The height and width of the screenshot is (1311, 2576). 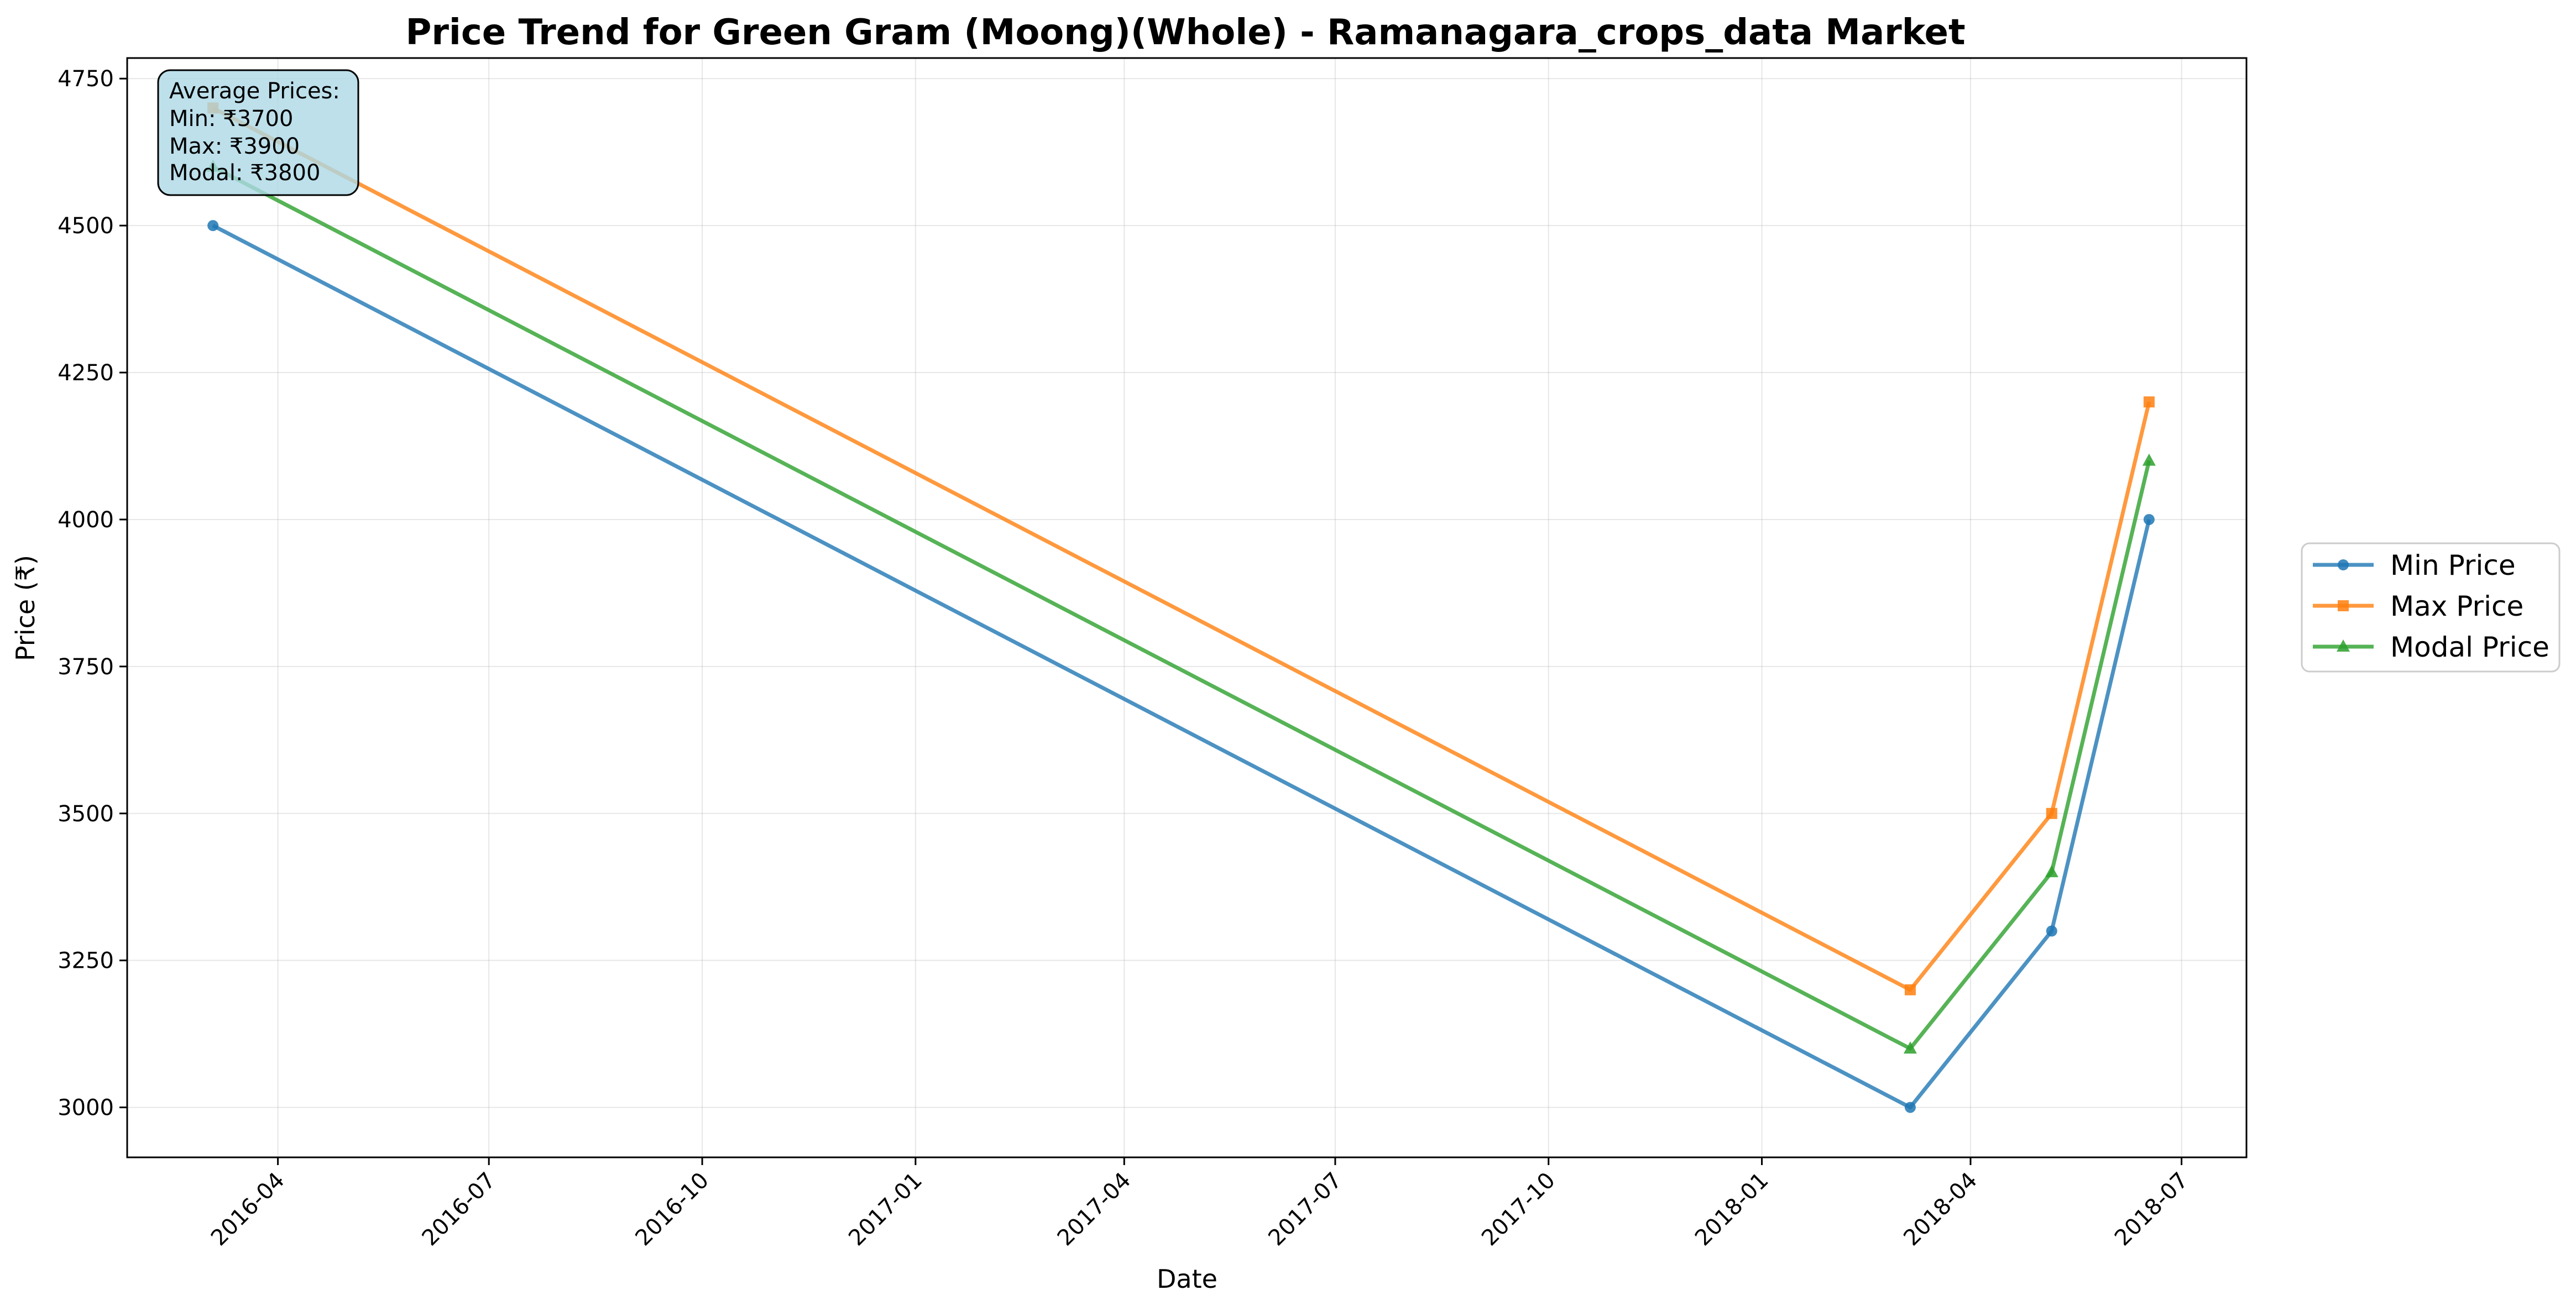 What do you see at coordinates (254, 91) in the screenshot?
I see `average-prices-title: Average Prices:` at bounding box center [254, 91].